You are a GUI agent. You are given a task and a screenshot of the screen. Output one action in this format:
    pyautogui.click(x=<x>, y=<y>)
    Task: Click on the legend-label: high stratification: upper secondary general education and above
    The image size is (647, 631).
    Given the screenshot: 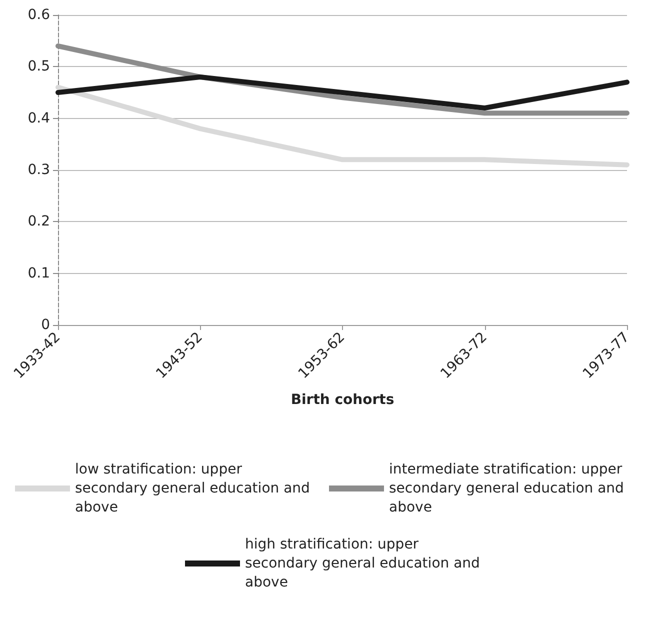 What is the action you would take?
    pyautogui.click(x=364, y=563)
    